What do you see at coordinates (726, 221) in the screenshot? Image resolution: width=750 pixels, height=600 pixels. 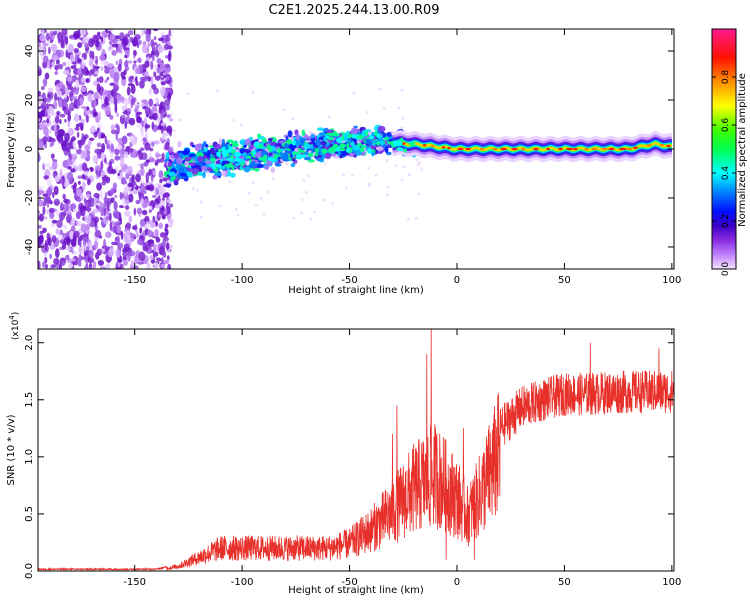 I see `colorbar-tick-label: 0.2` at bounding box center [726, 221].